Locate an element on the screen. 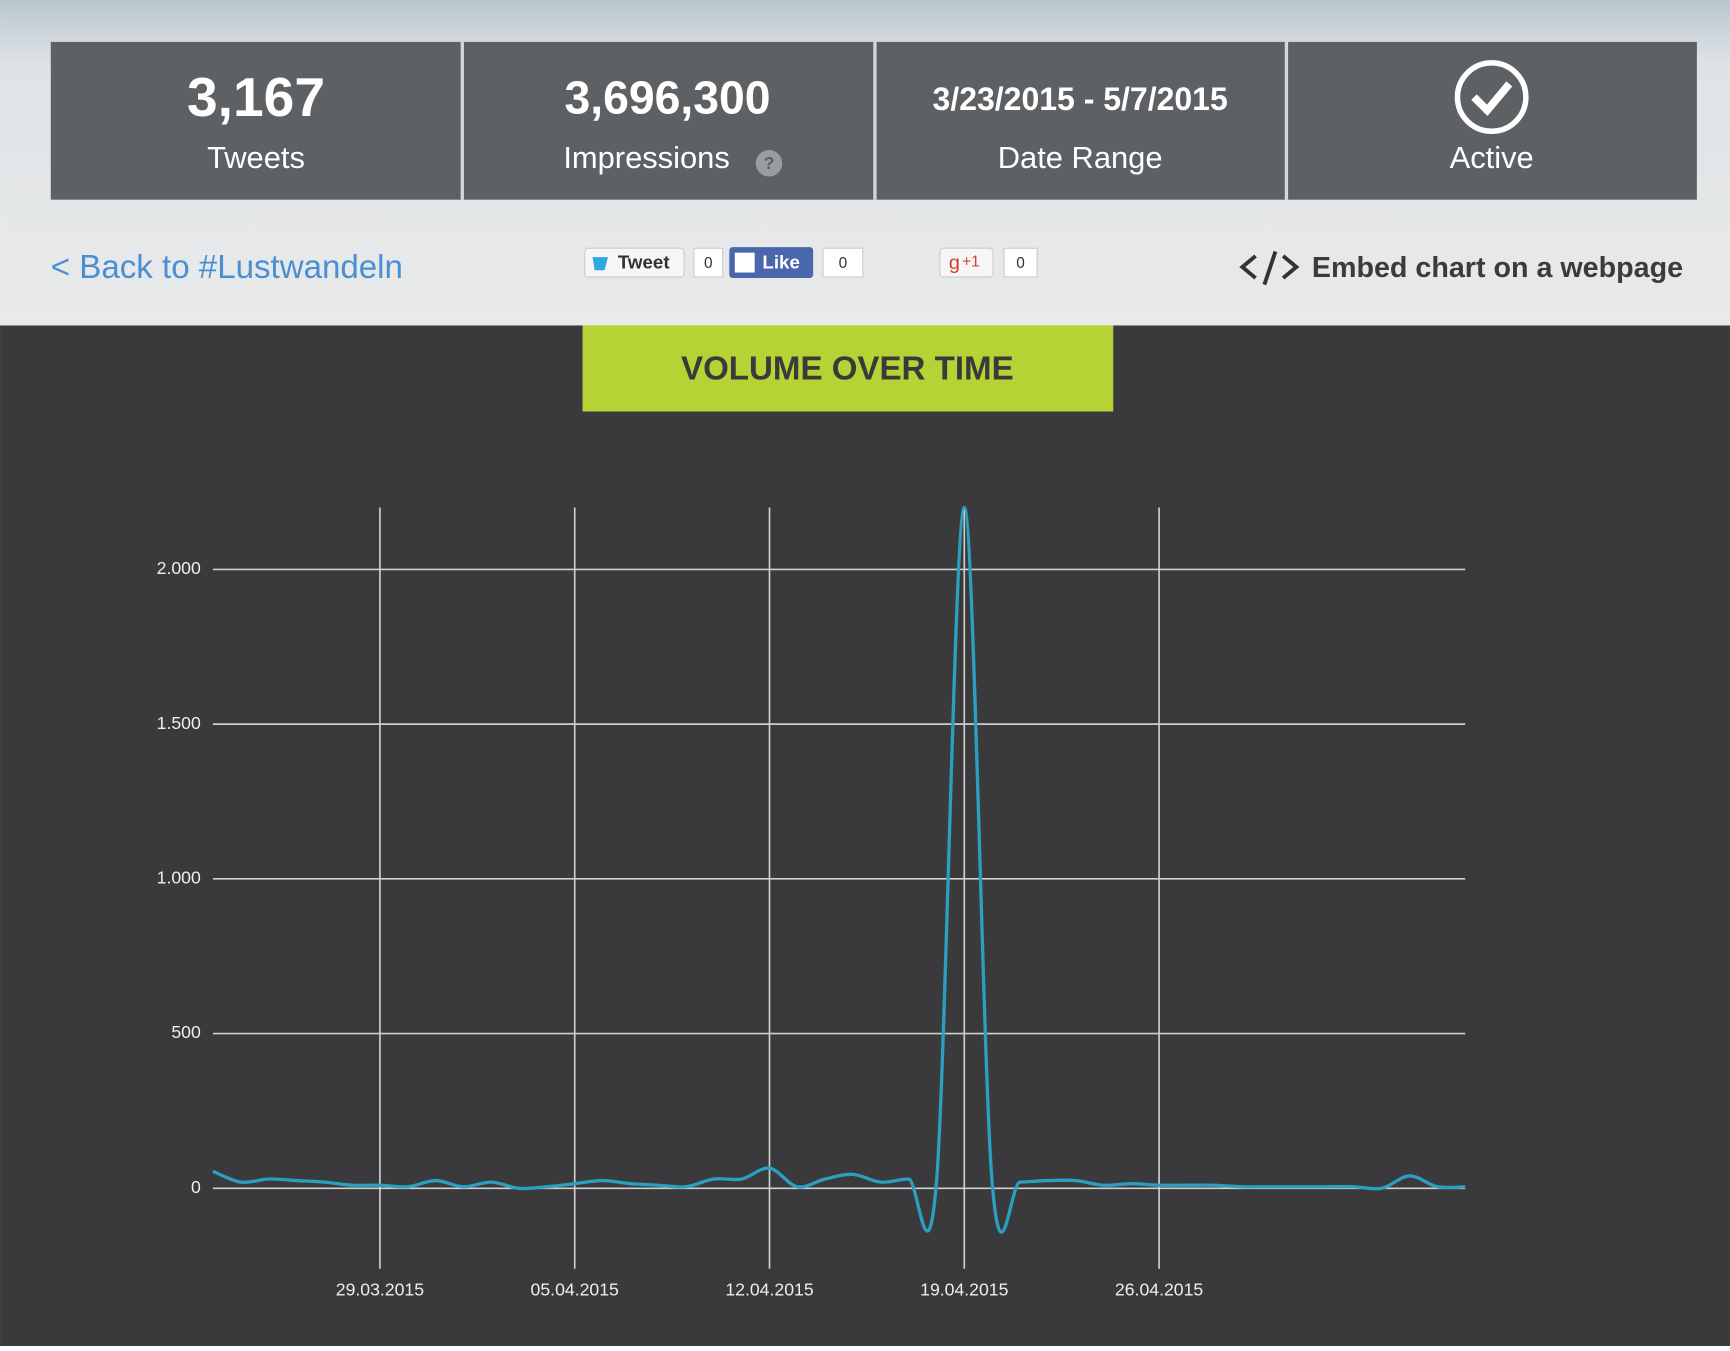 The height and width of the screenshot is (1351, 1730). chart-title: VOLUME OVER TIME is located at coordinates (847, 368).